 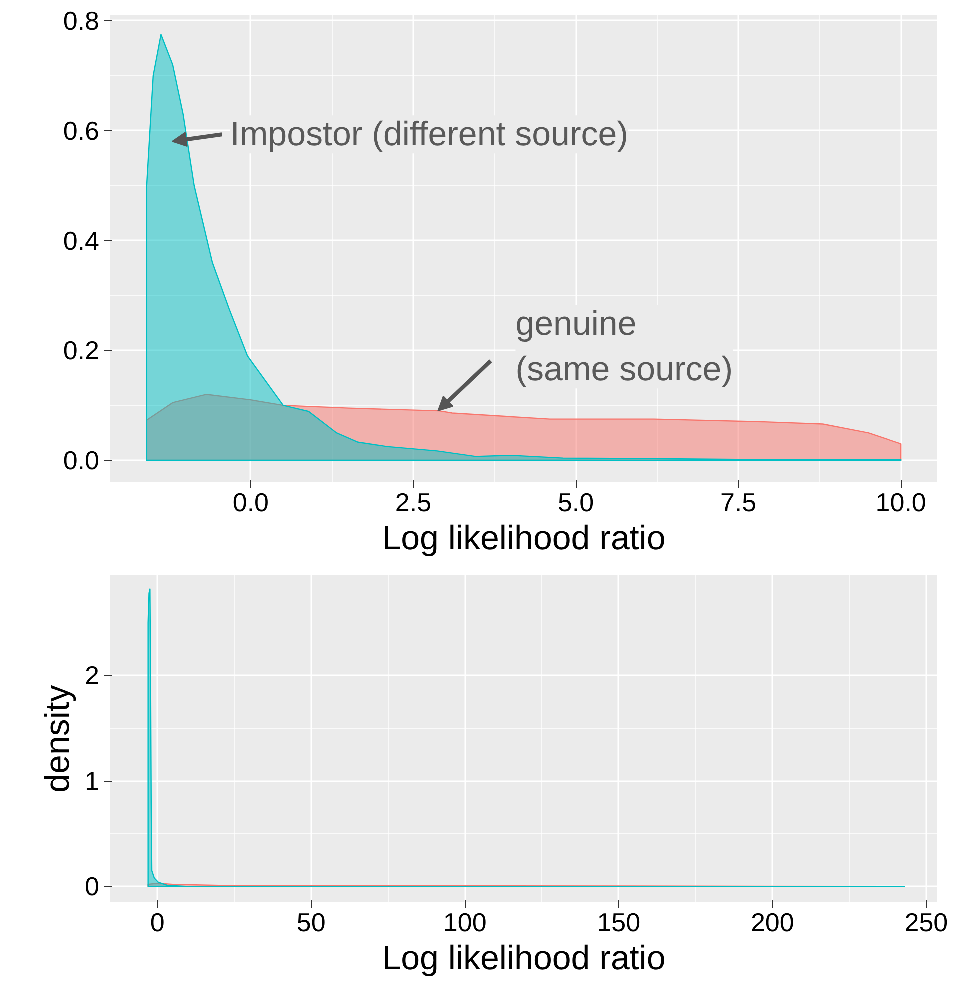 What do you see at coordinates (92, 675) in the screenshot?
I see `y-tick-label: 2` at bounding box center [92, 675].